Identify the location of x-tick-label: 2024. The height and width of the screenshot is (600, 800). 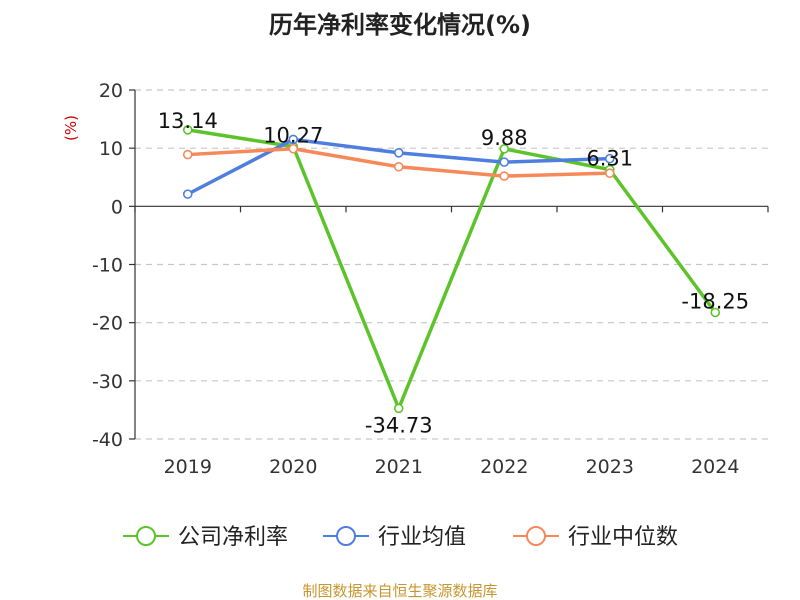
(715, 467).